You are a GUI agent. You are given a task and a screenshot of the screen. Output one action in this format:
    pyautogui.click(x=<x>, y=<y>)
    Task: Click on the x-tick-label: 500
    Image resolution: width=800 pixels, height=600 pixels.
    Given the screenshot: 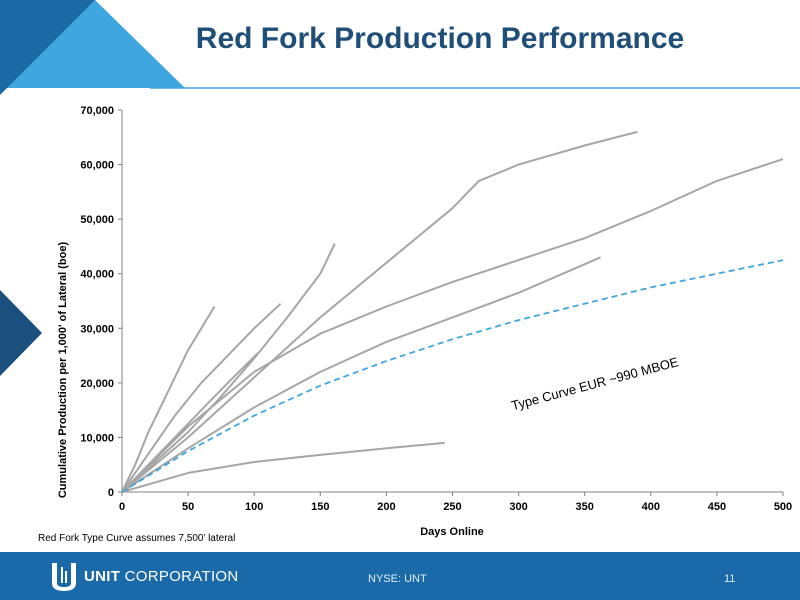 What is the action you would take?
    pyautogui.click(x=783, y=507)
    